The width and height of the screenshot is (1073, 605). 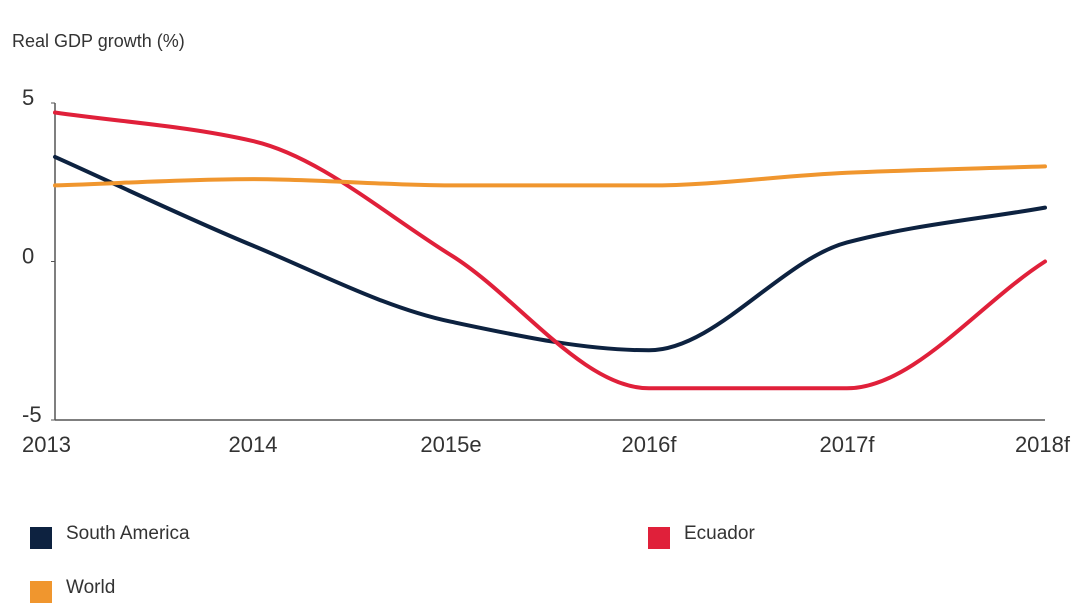 I want to click on x-tick-label: 2017f, so click(x=847, y=444).